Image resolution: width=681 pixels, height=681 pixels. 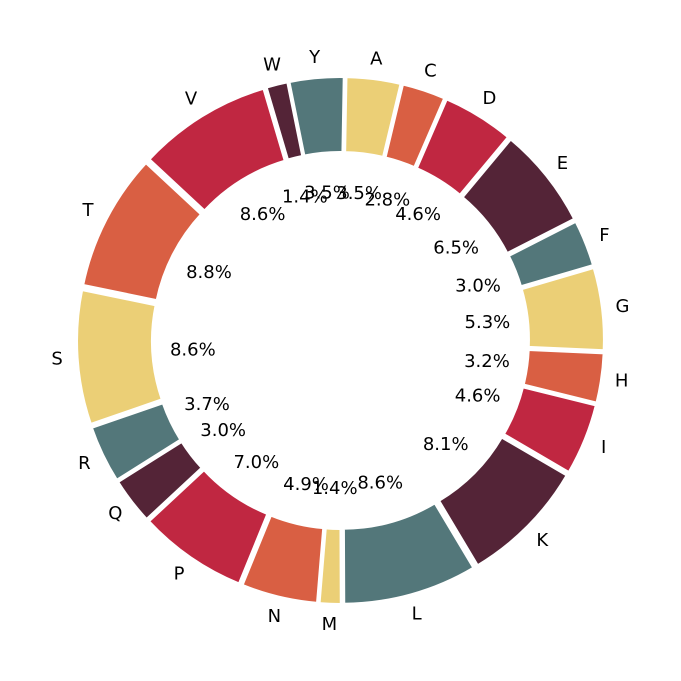 What do you see at coordinates (563, 376) in the screenshot?
I see `wedge-H` at bounding box center [563, 376].